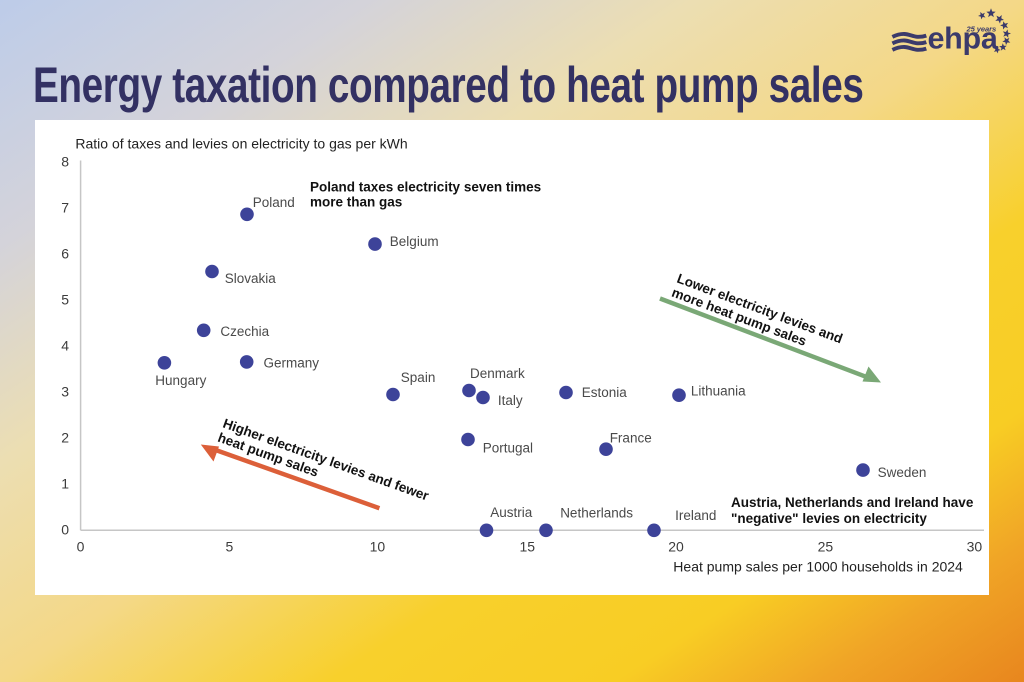 This screenshot has height=682, width=1024. What do you see at coordinates (65, 254) in the screenshot?
I see `svg-text: 6` at bounding box center [65, 254].